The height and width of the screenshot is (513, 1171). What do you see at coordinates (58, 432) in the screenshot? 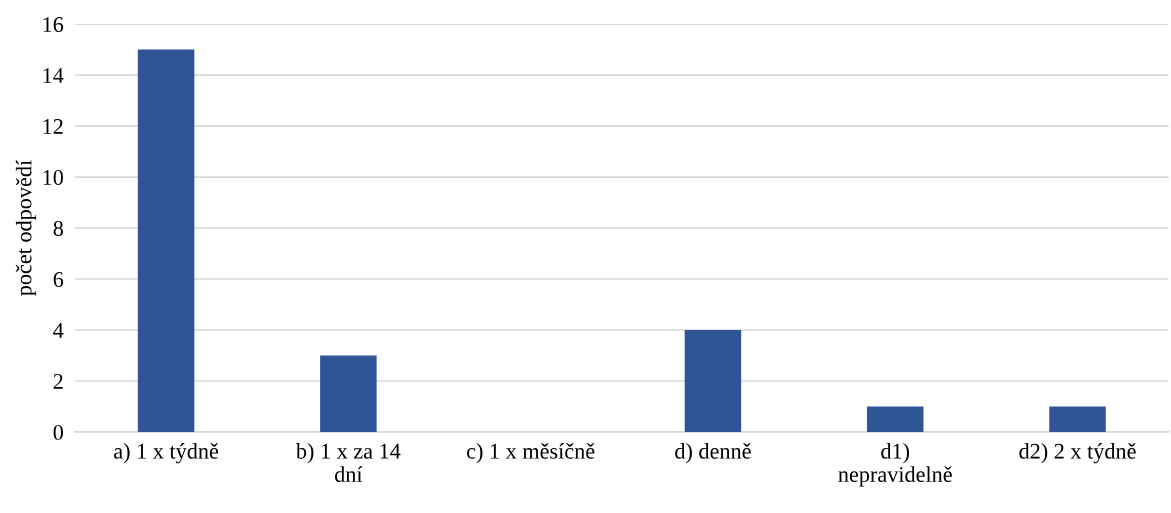
I see `y-tick-label: 0` at bounding box center [58, 432].